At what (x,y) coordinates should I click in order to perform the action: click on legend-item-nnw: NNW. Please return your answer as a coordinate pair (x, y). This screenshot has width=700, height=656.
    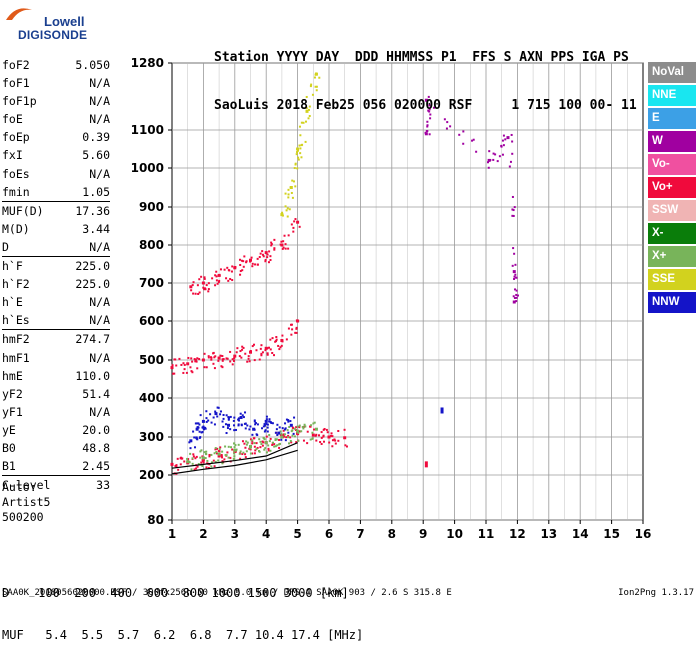
    Looking at the image, I should click on (672, 302).